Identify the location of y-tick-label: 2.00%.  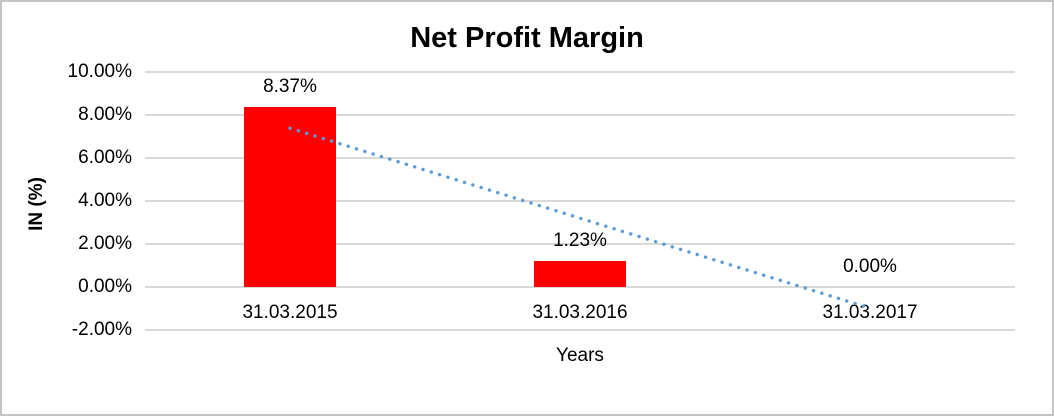
(105, 243).